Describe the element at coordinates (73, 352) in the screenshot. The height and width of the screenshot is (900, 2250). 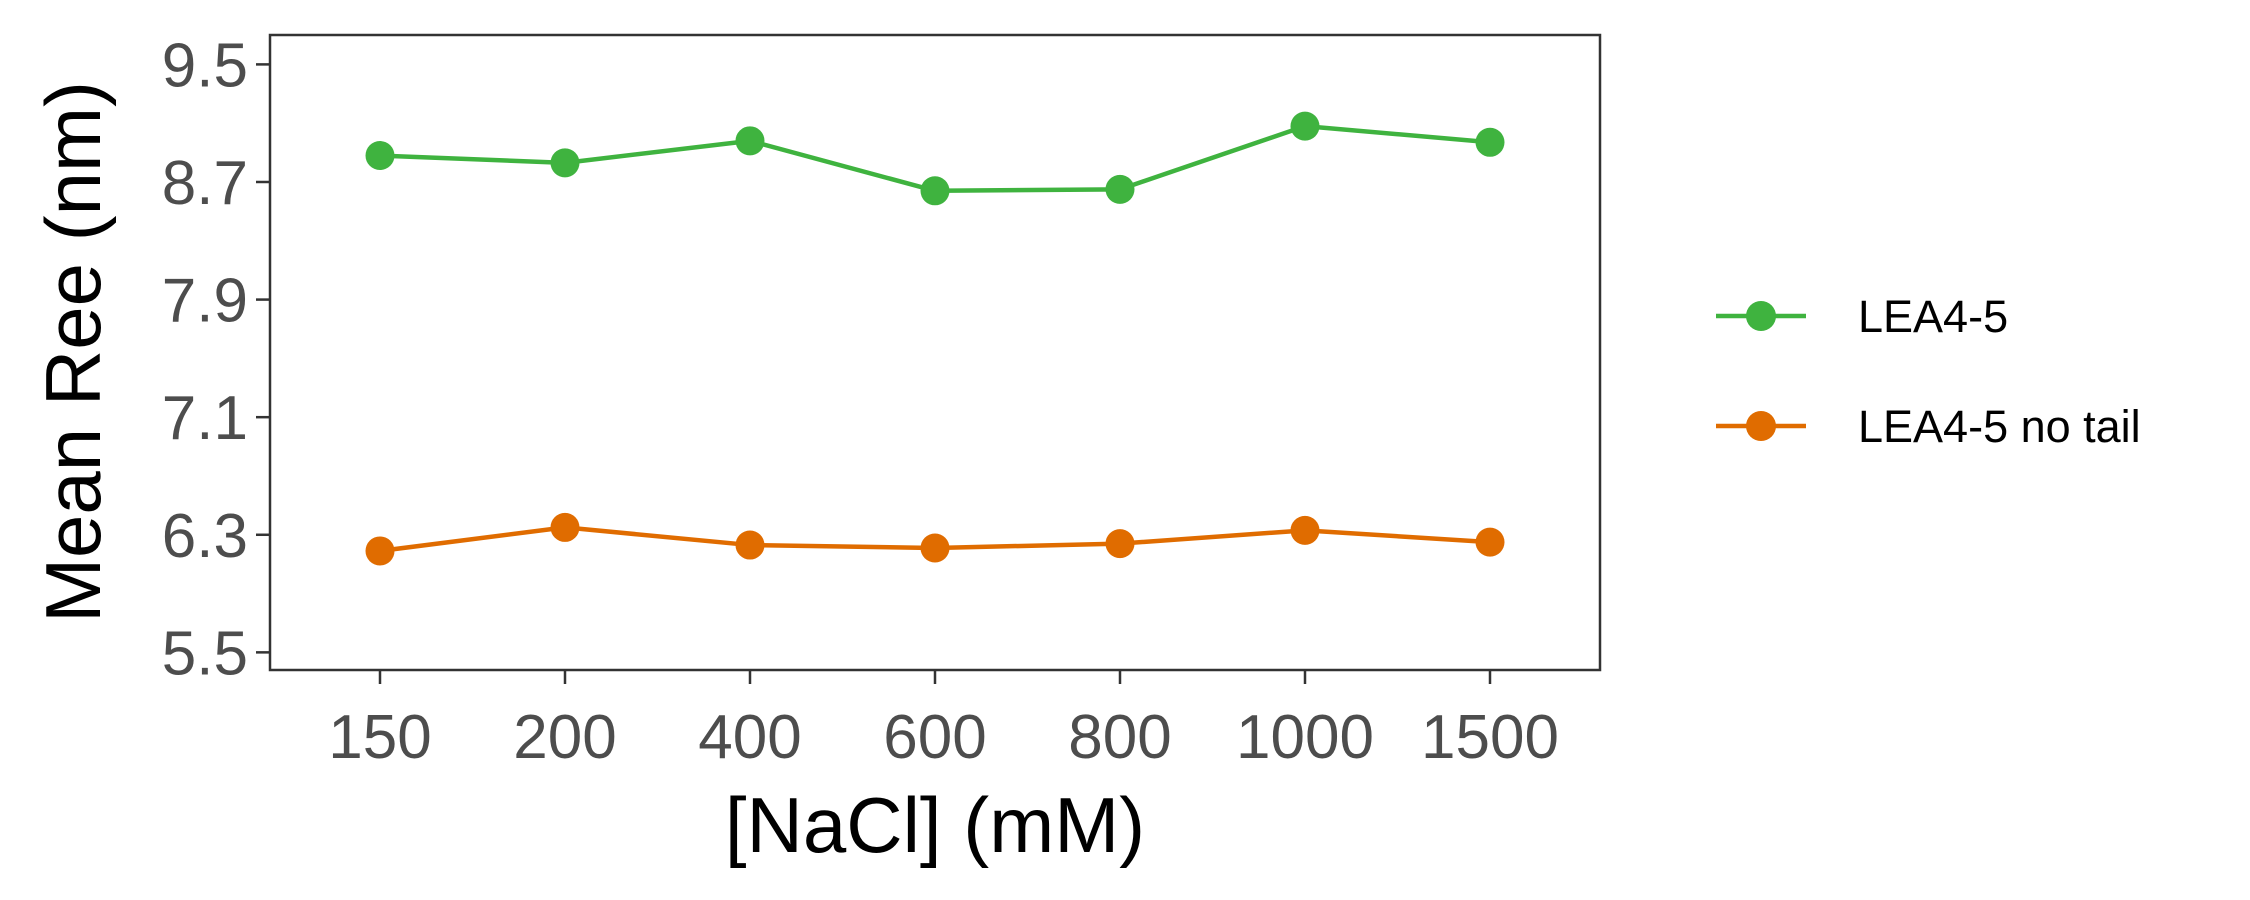
I see `y-axis-title: Mean Ree (nm)` at that location.